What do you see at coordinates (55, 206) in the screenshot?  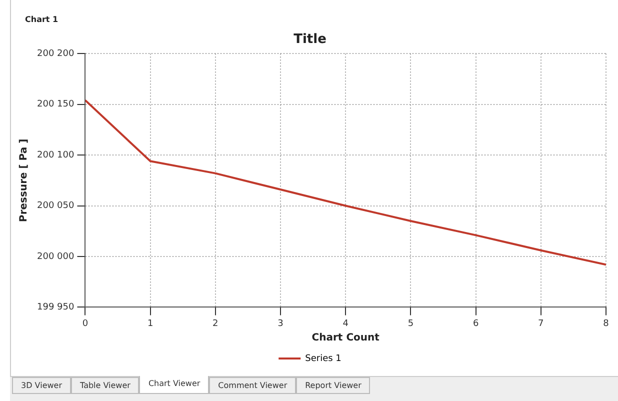 I see `y-tick-label: 200 050` at bounding box center [55, 206].